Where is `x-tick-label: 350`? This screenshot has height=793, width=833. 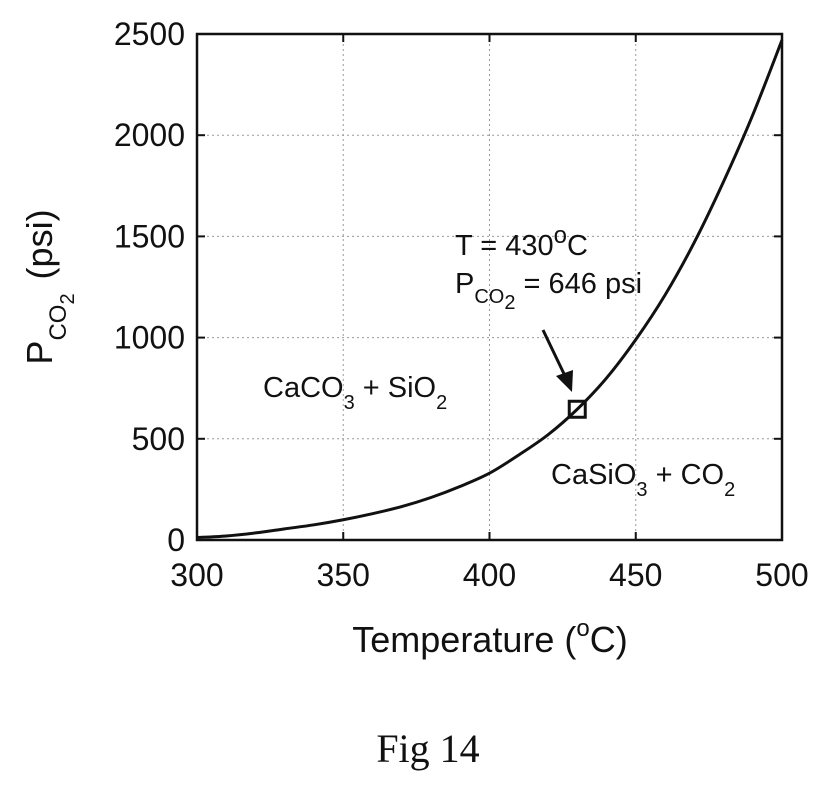 x-tick-label: 350 is located at coordinates (343, 575).